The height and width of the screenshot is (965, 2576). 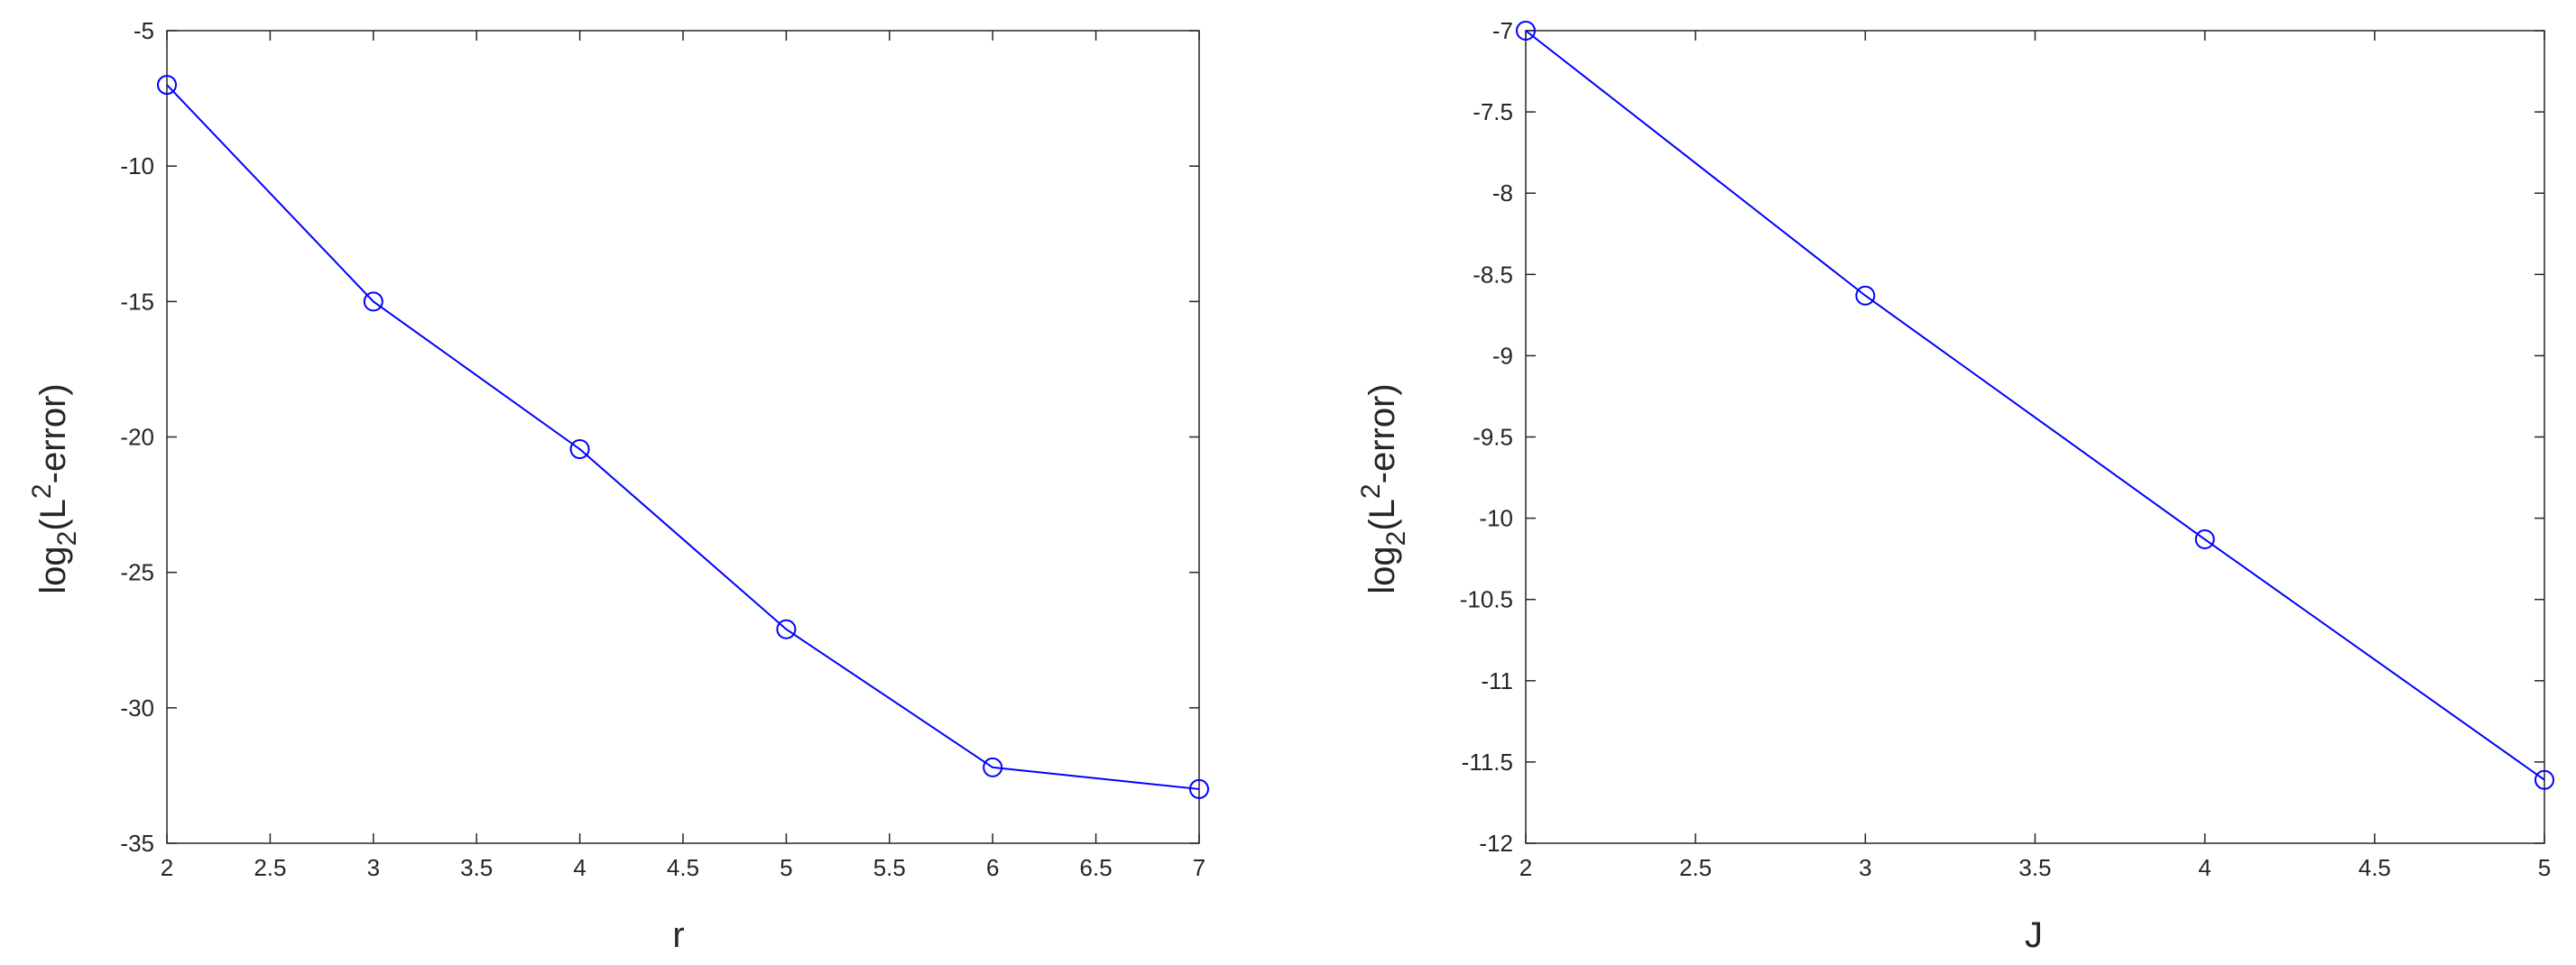 What do you see at coordinates (137, 301) in the screenshot?
I see `y-tick-label: -15` at bounding box center [137, 301].